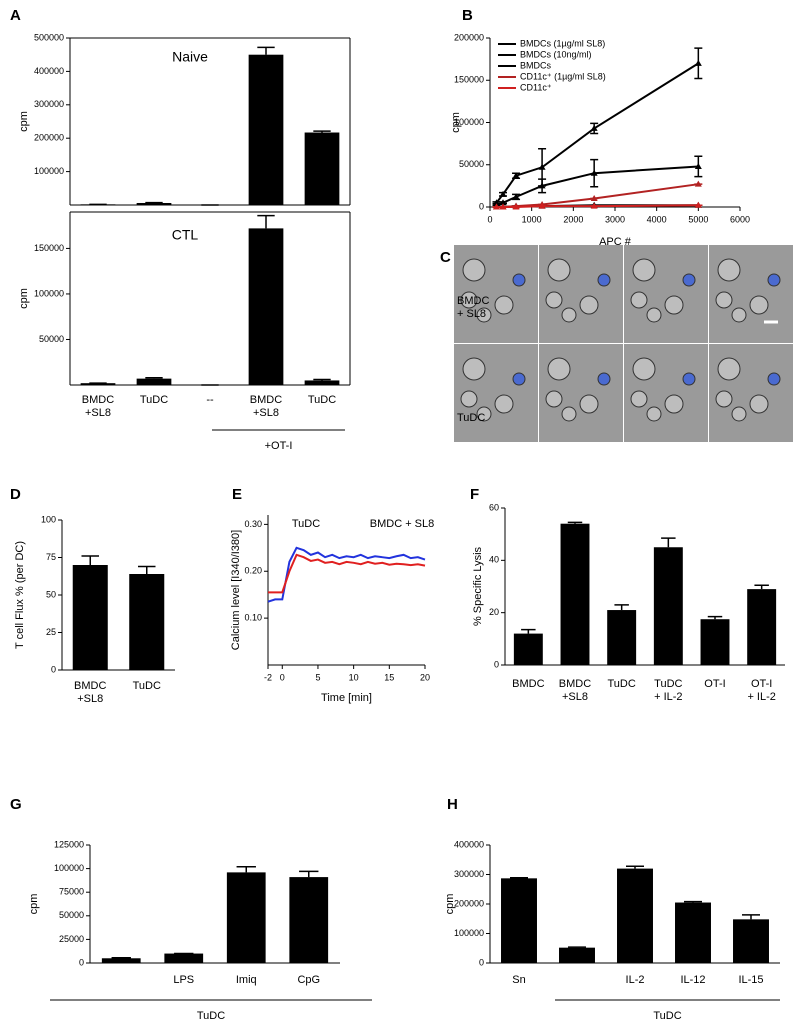 Image resolution: width=800 pixels, height=1022 pixels. Describe the element at coordinates (615, 219) in the screenshot. I see `x-tick-label: 3000` at that location.